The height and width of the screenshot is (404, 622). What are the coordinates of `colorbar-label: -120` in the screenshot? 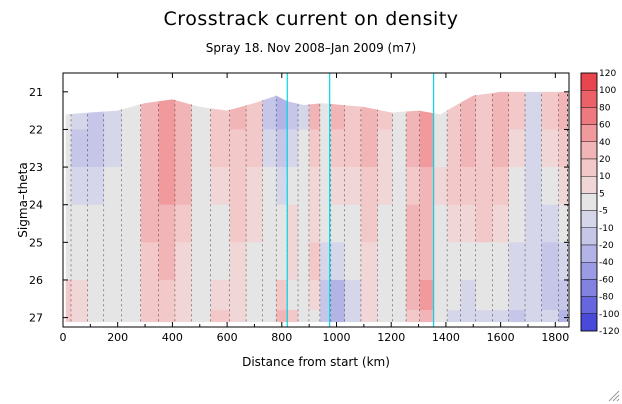 It's located at (609, 332).